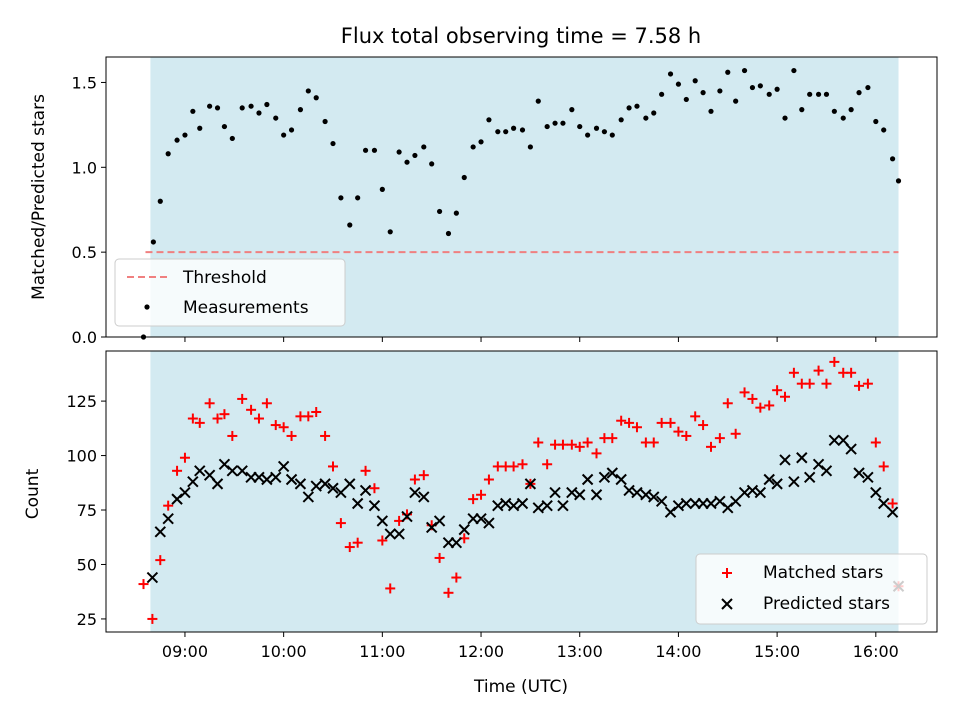 This screenshot has height=720, width=960. Describe the element at coordinates (521, 36) in the screenshot. I see `chart-title: Flux total observing time = 7.58 h` at that location.